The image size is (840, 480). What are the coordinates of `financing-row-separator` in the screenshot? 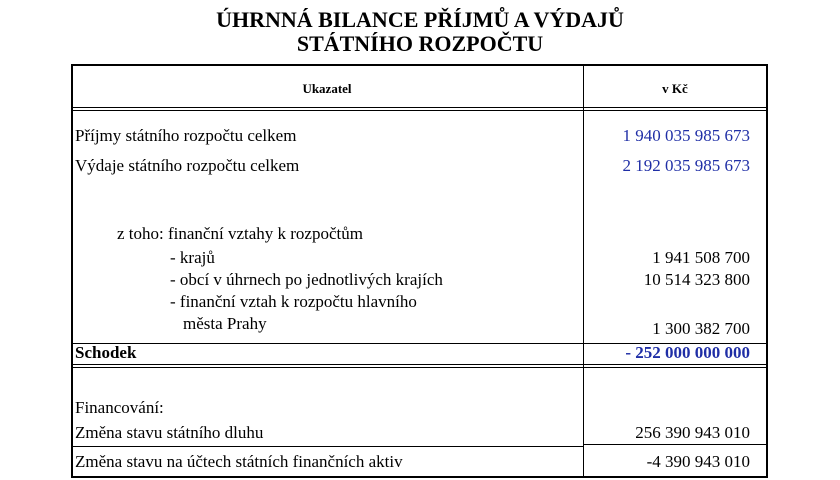 It's located at (327, 446).